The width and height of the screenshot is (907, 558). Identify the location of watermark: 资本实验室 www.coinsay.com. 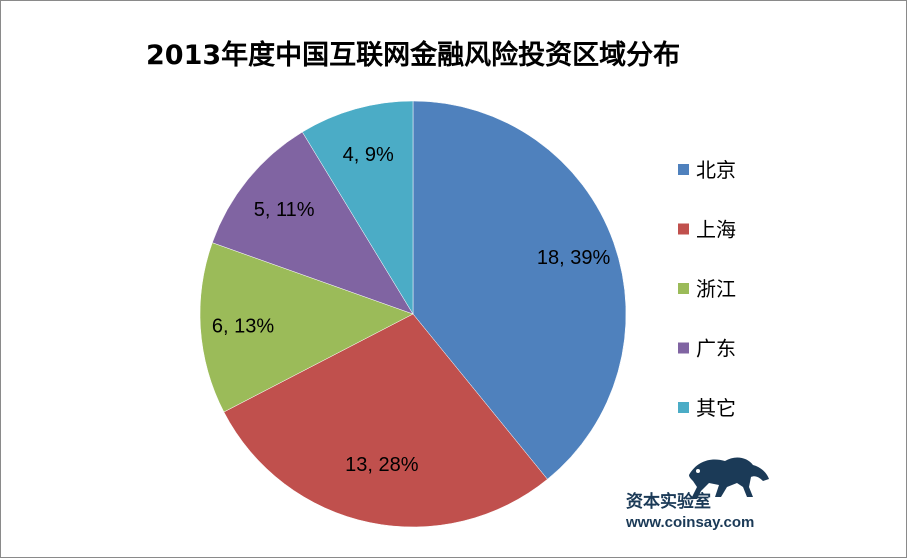
(697, 494).